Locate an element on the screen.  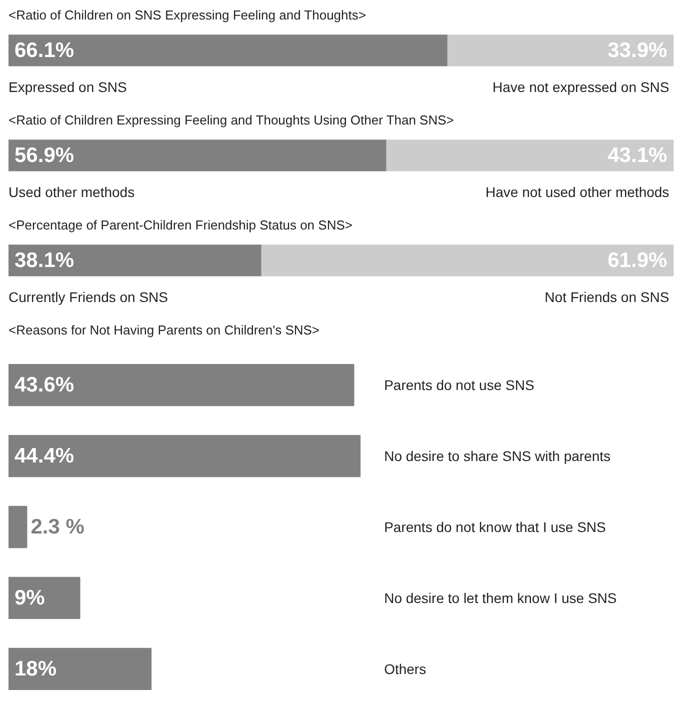
chart-title: <Reasons for Not Having Parents on Children's SNS> is located at coordinates (164, 330).